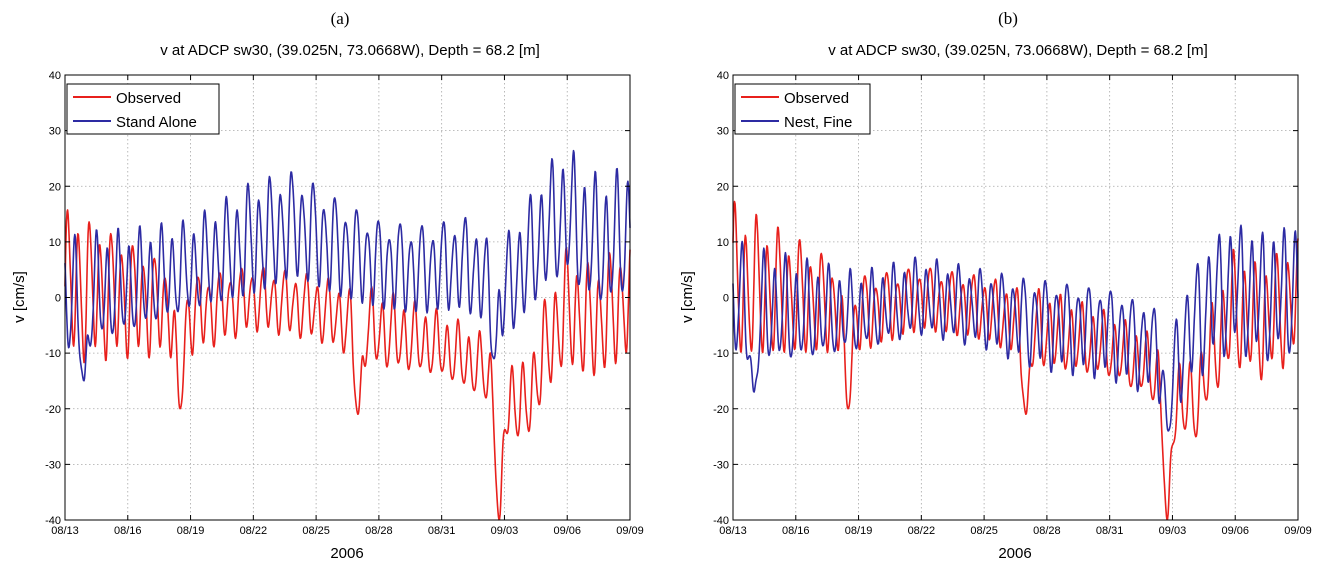 This screenshot has width=1336, height=565. Describe the element at coordinates (340, 18) in the screenshot. I see `panel-label: (a)` at that location.